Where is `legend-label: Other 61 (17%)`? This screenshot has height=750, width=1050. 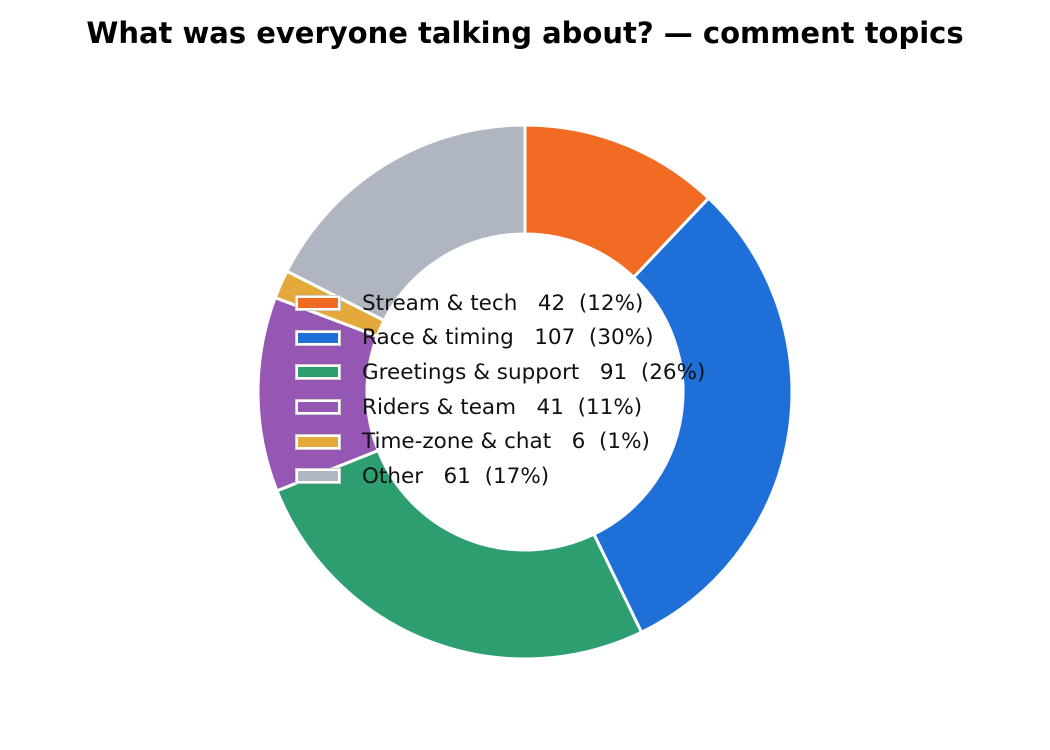 legend-label: Other 61 (17%) is located at coordinates (456, 476).